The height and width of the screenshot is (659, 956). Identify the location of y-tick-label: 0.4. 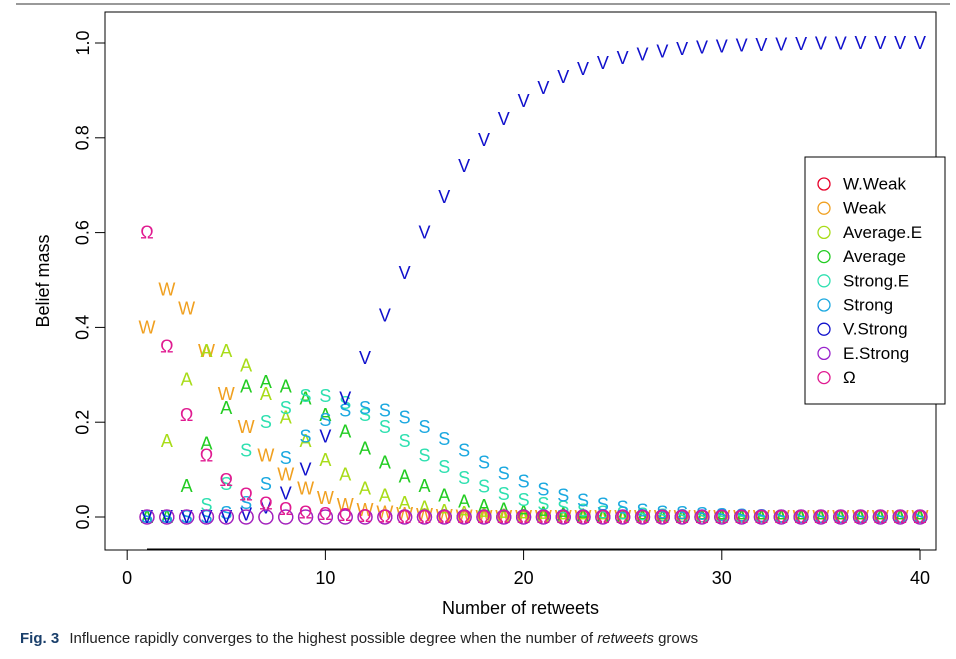
(83, 327).